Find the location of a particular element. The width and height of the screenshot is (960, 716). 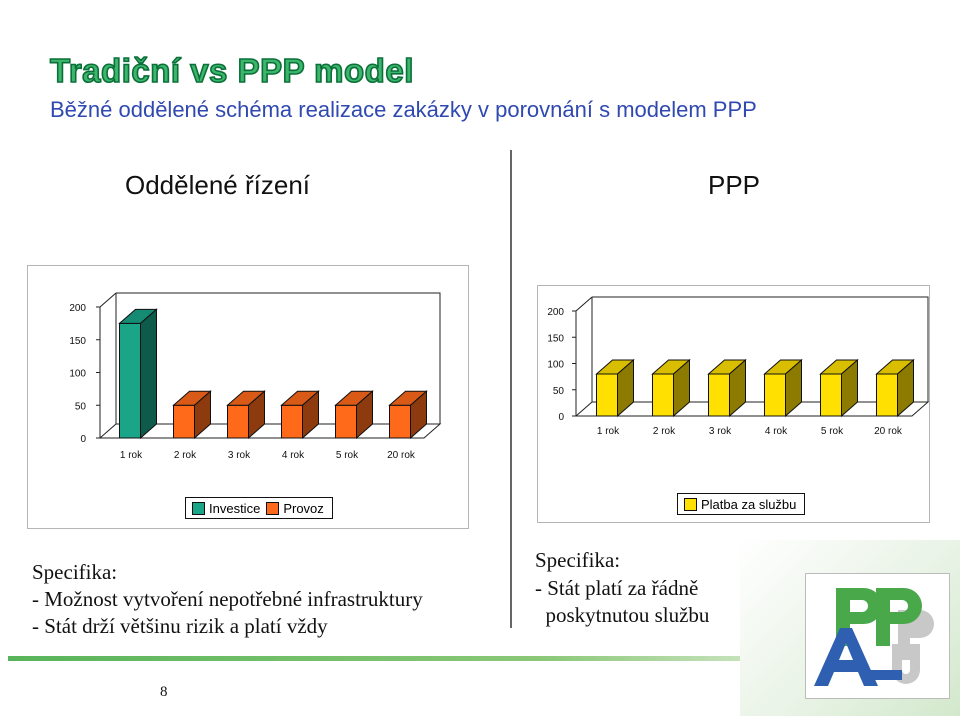

heading-ppp: PPP is located at coordinates (734, 185).